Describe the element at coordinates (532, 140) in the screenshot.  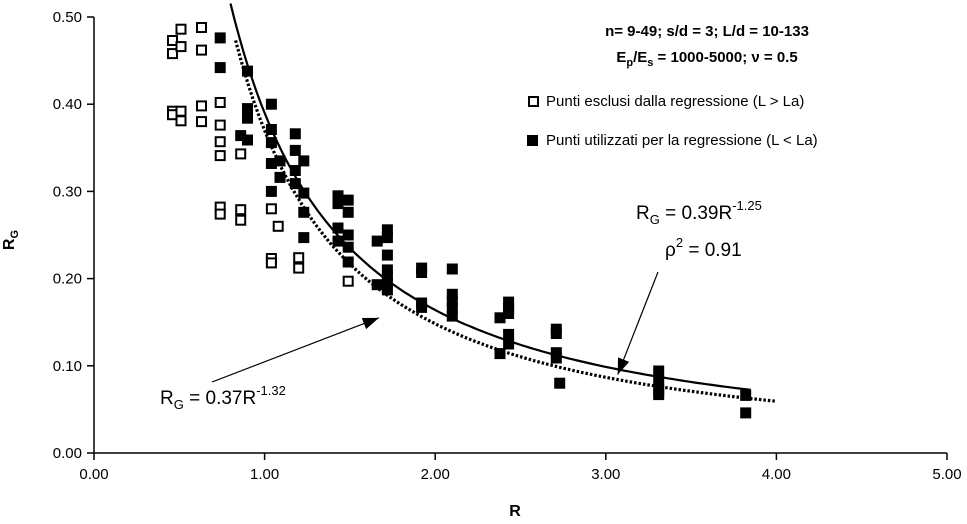
I see `legend-filled-square` at that location.